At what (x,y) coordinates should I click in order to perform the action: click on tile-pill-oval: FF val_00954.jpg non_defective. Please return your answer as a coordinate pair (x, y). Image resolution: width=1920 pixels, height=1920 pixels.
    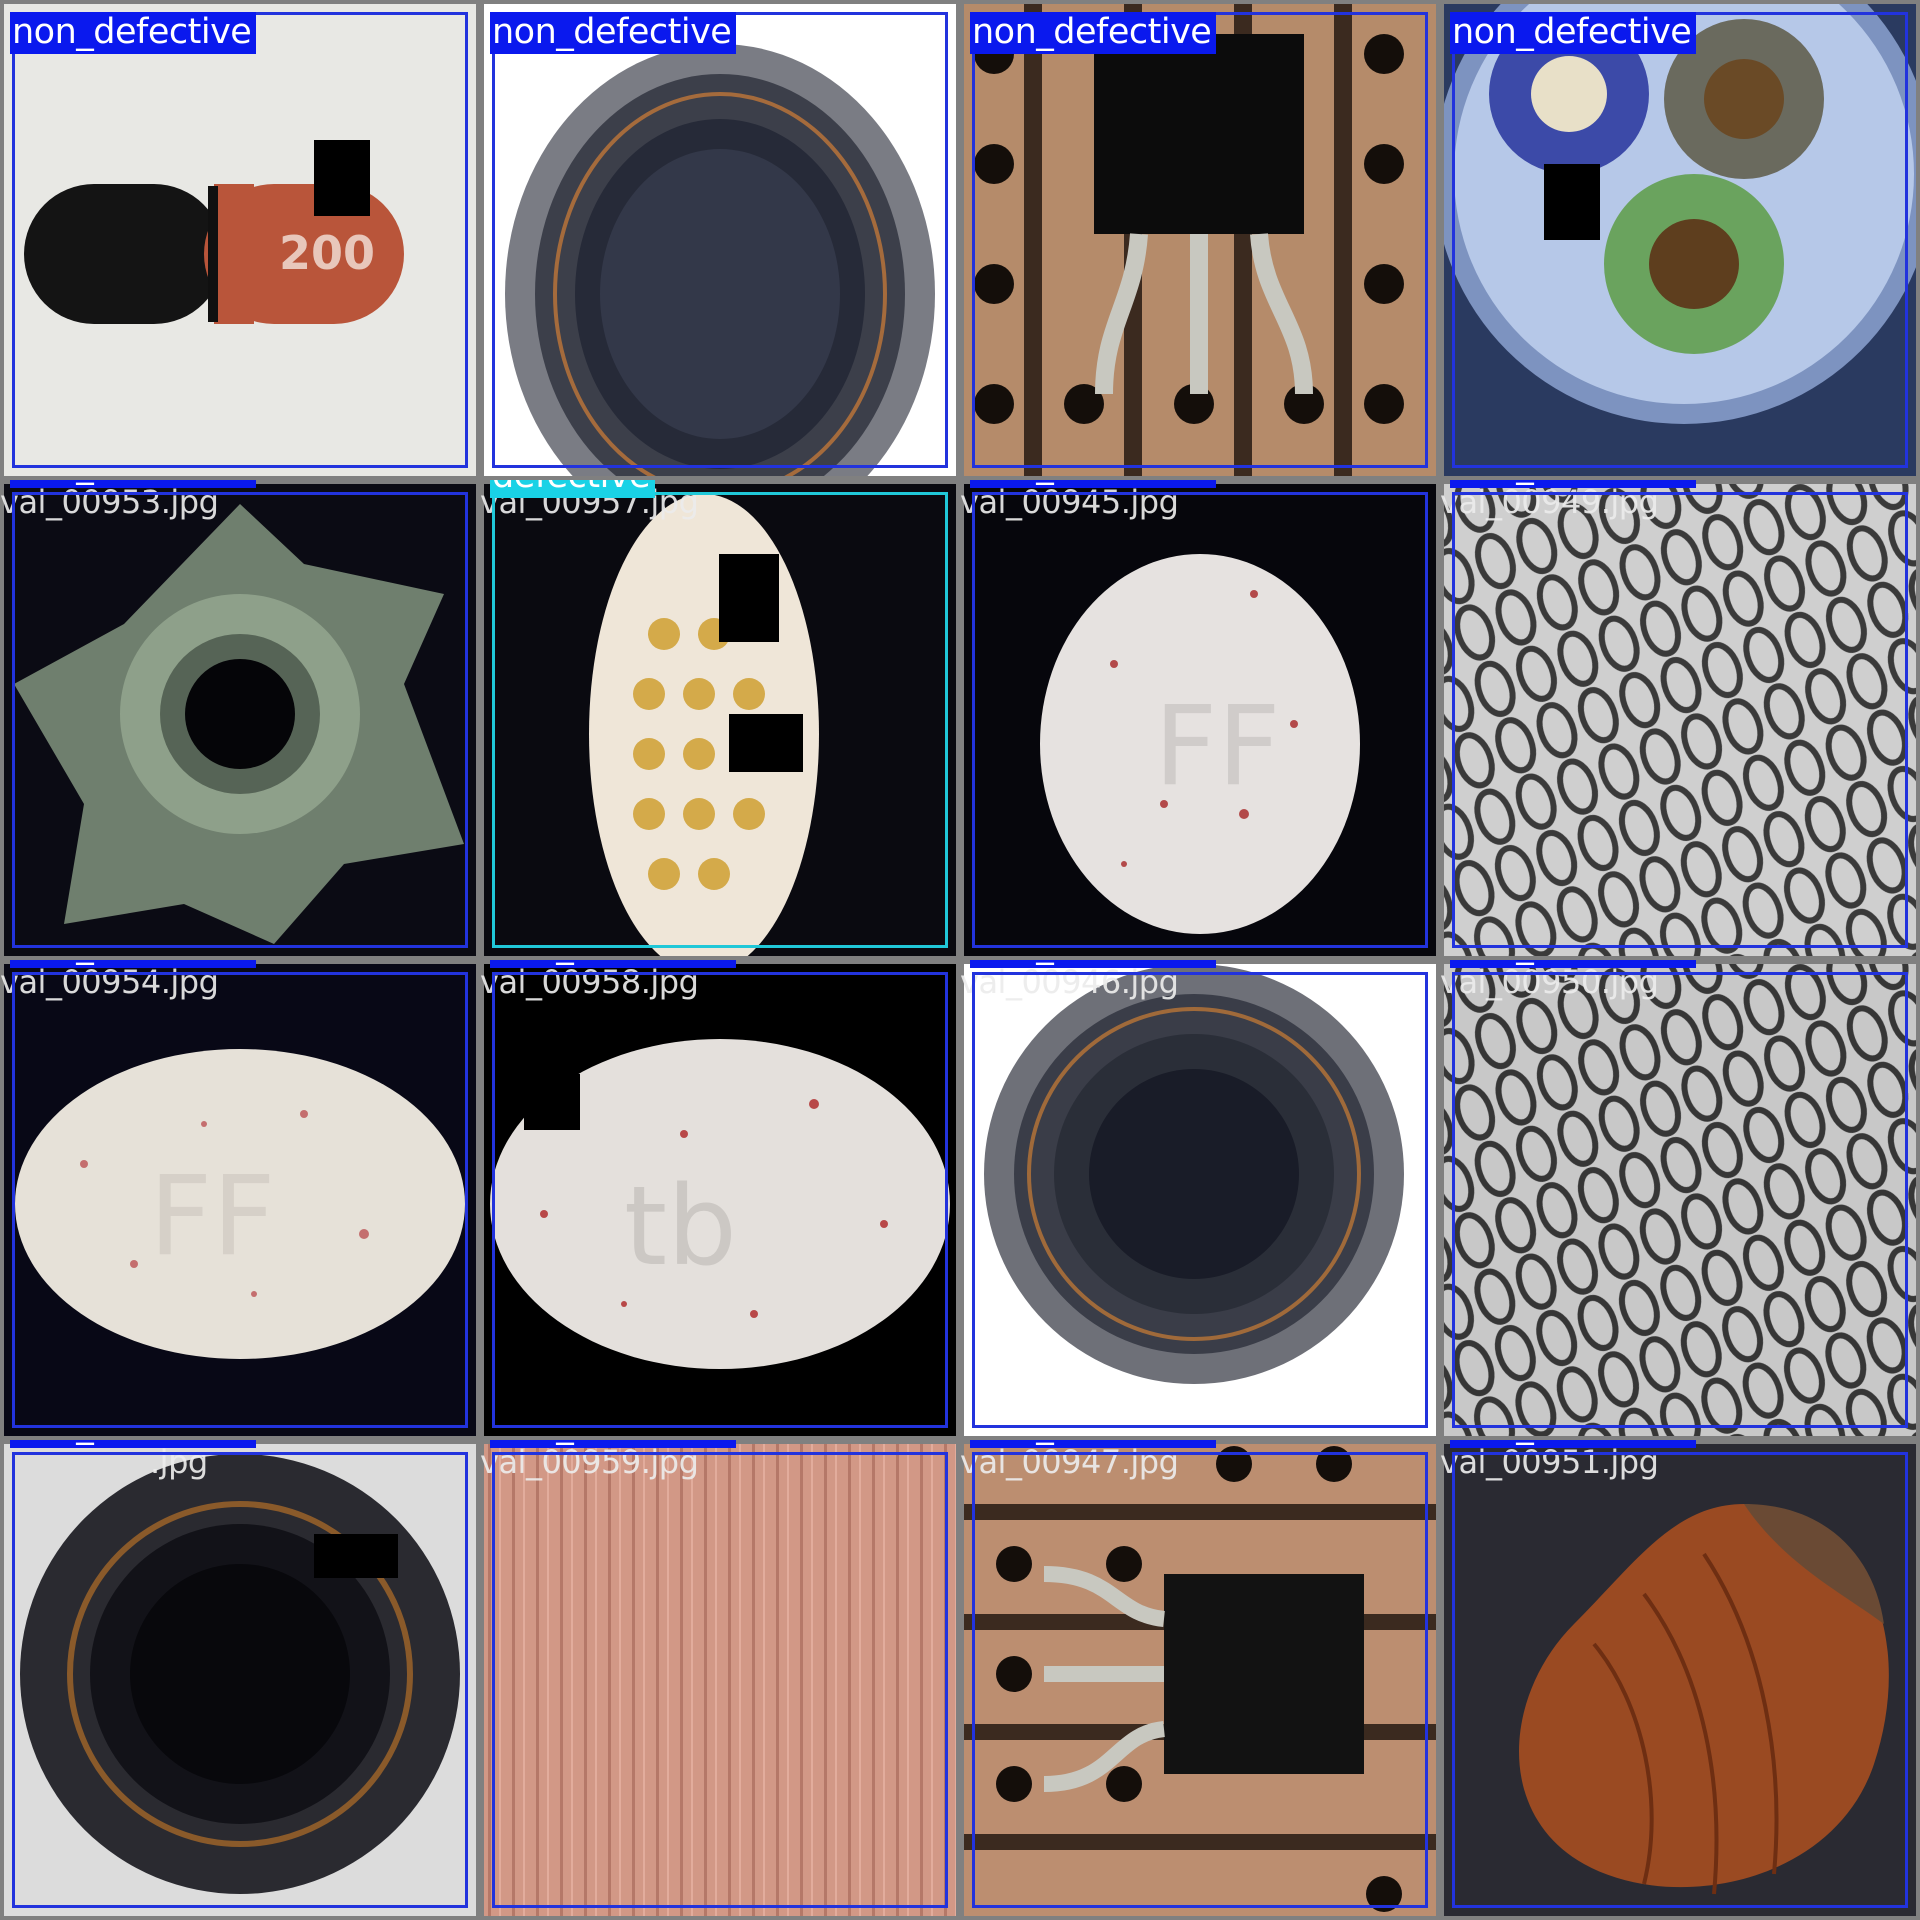
    Looking at the image, I should click on (240, 1200).